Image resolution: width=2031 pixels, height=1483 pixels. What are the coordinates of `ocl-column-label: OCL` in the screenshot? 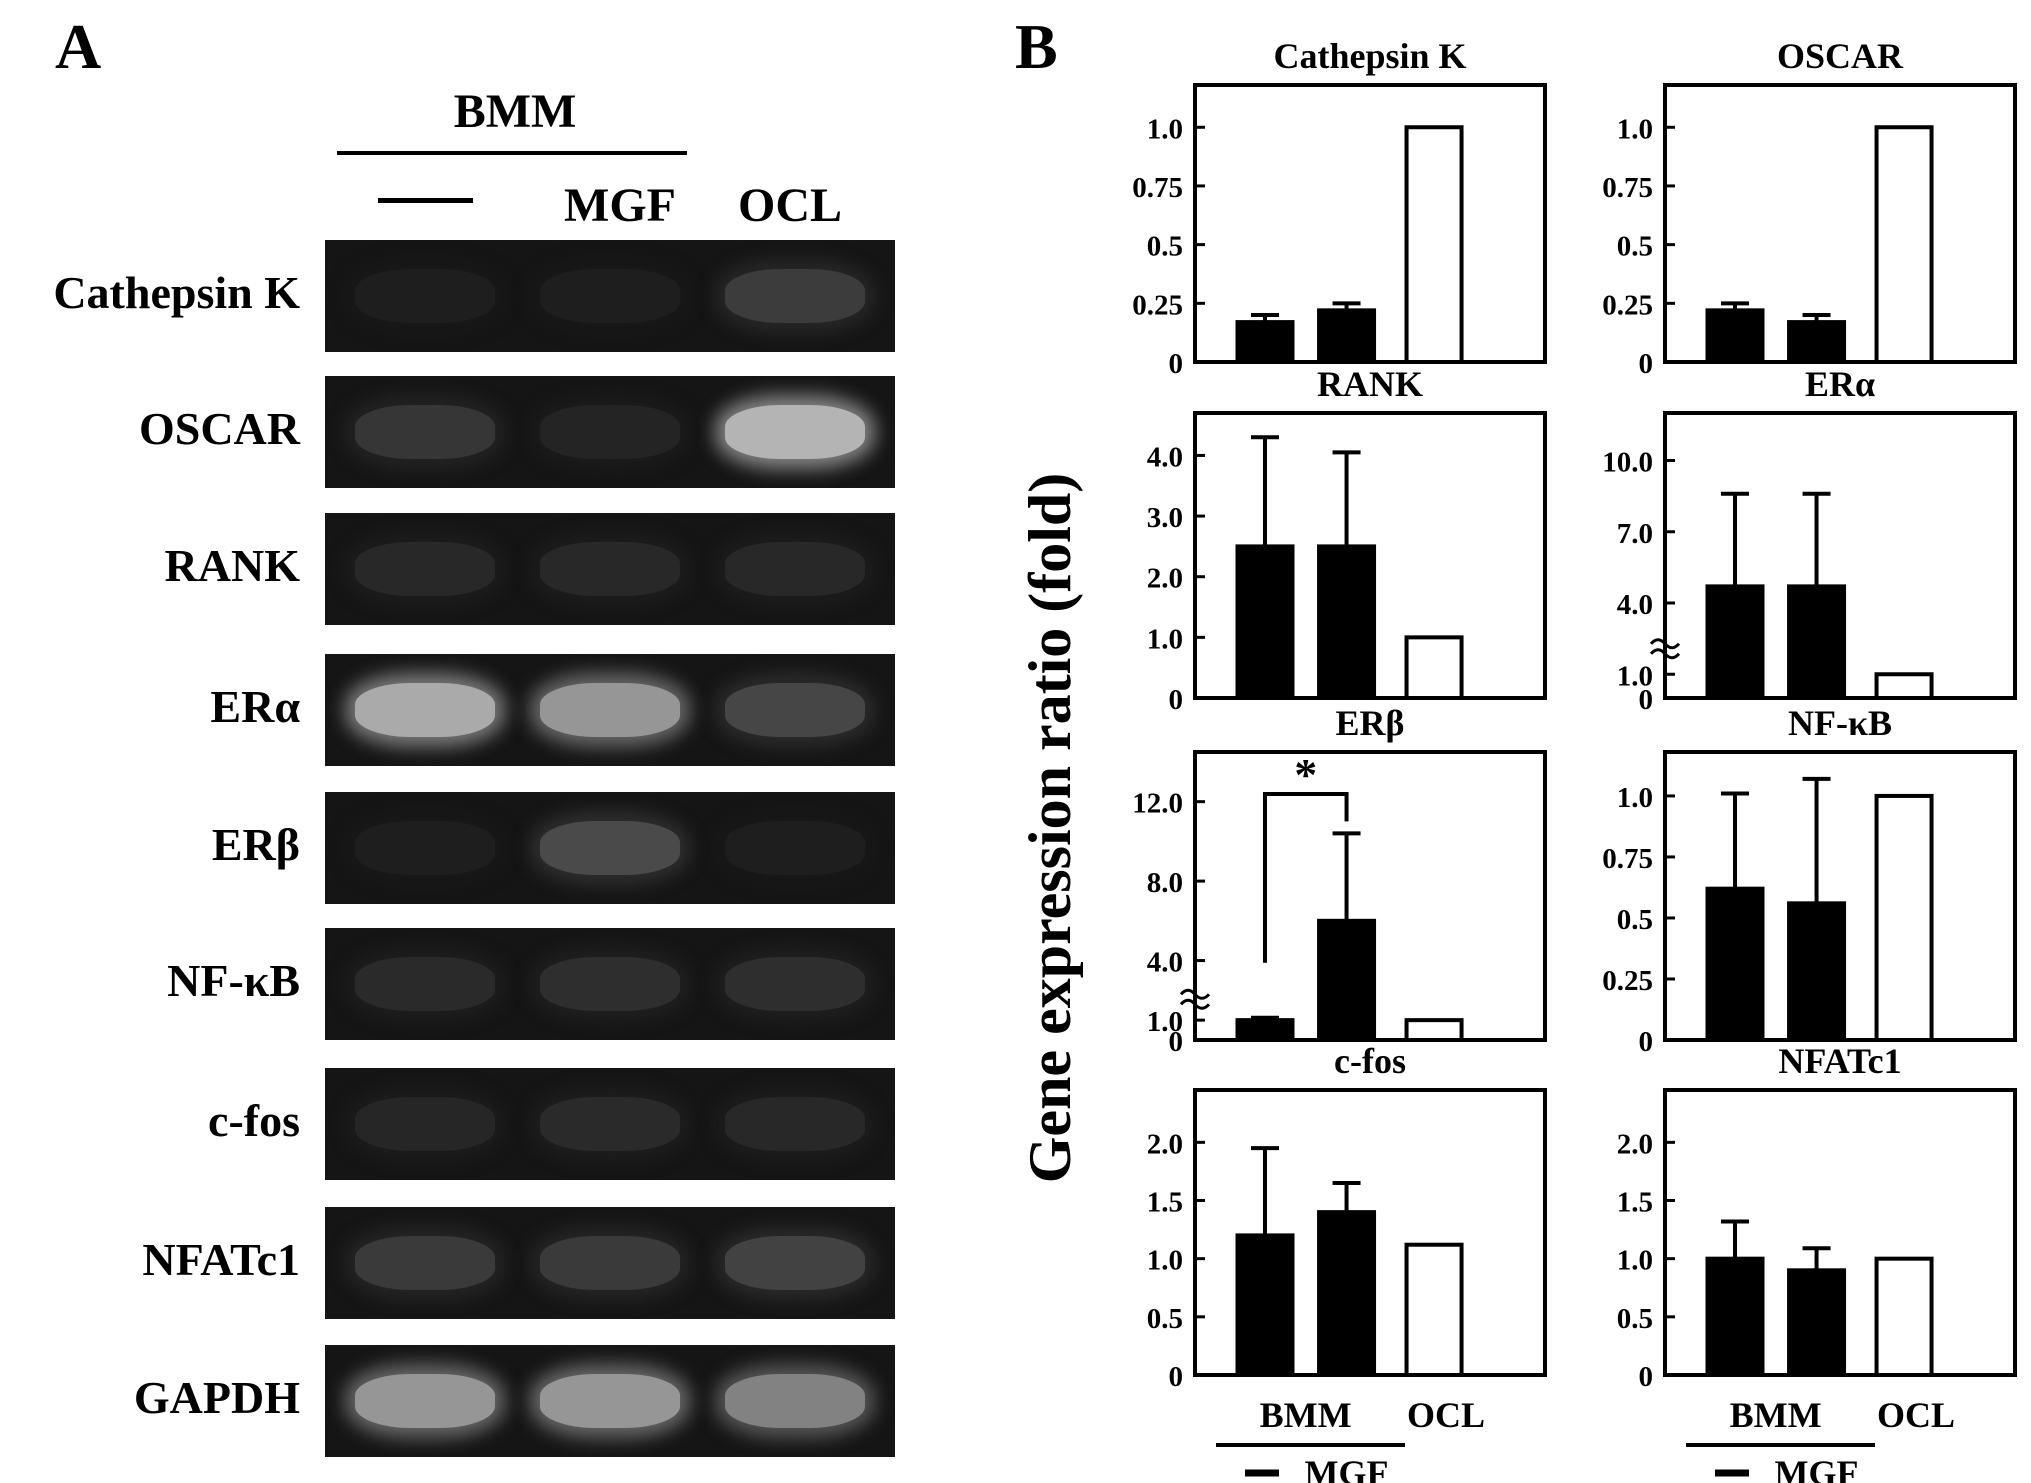 It's located at (789, 205).